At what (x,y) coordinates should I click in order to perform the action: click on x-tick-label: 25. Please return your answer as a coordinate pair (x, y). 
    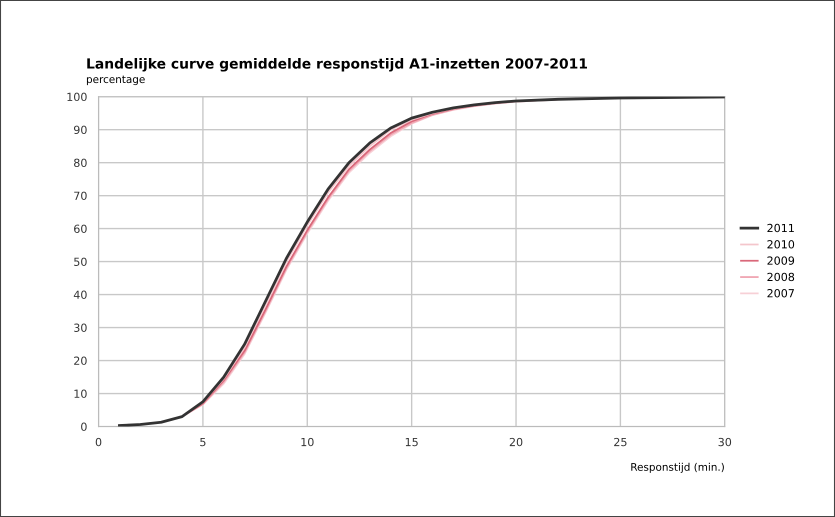
    Looking at the image, I should click on (620, 442).